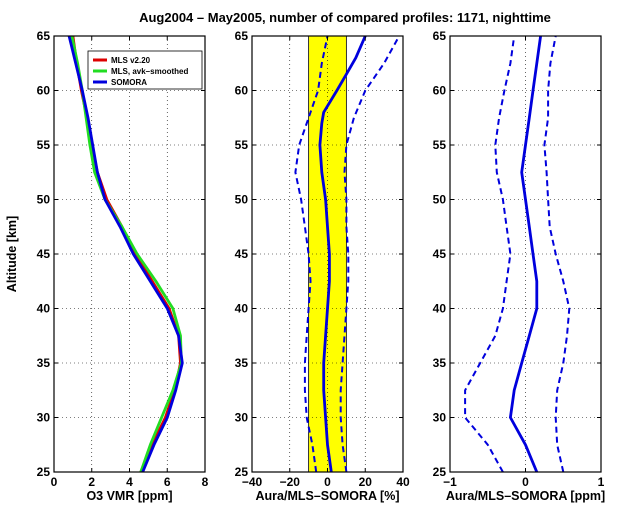  What do you see at coordinates (601, 482) in the screenshot?
I see `x-tick-label: 1` at bounding box center [601, 482].